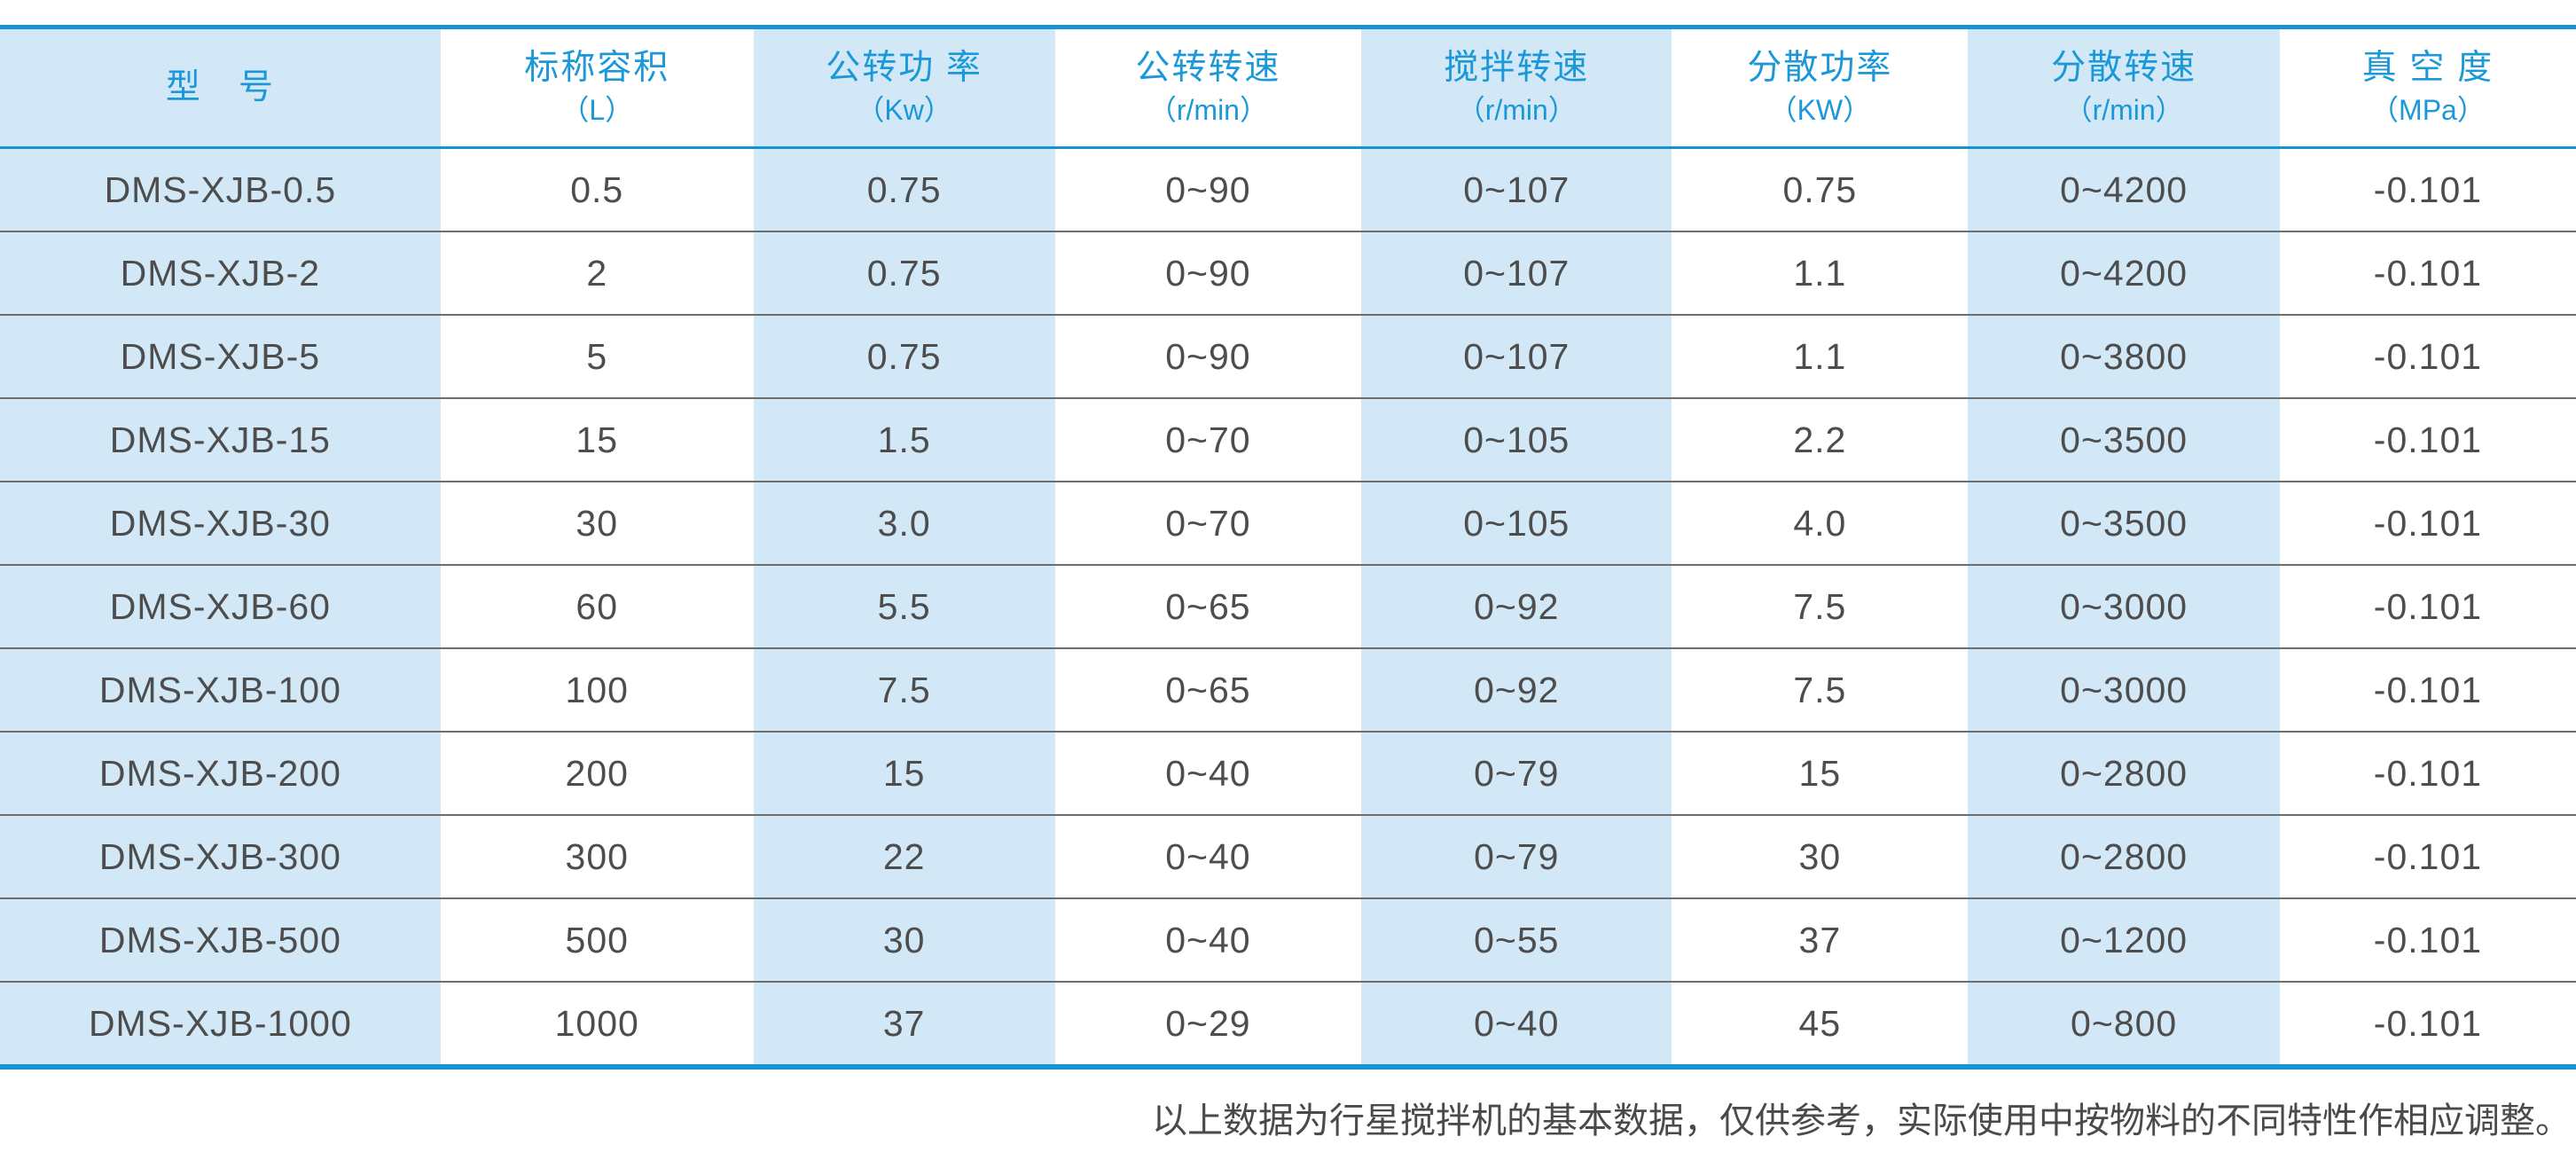  What do you see at coordinates (904, 690) in the screenshot?
I see `cell-revolution-power: 7.5` at bounding box center [904, 690].